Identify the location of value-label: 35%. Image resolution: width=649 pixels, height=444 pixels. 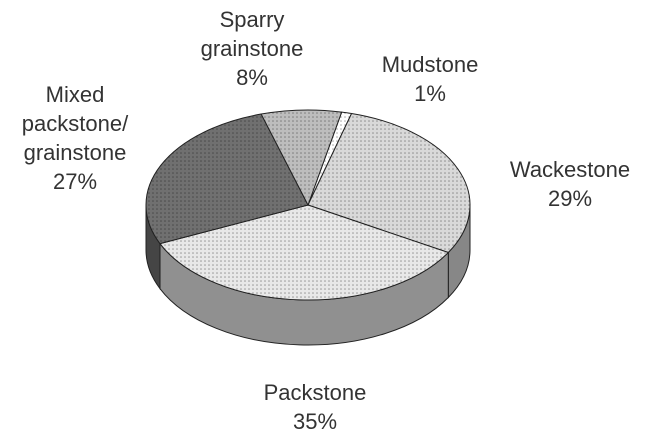
(315, 421).